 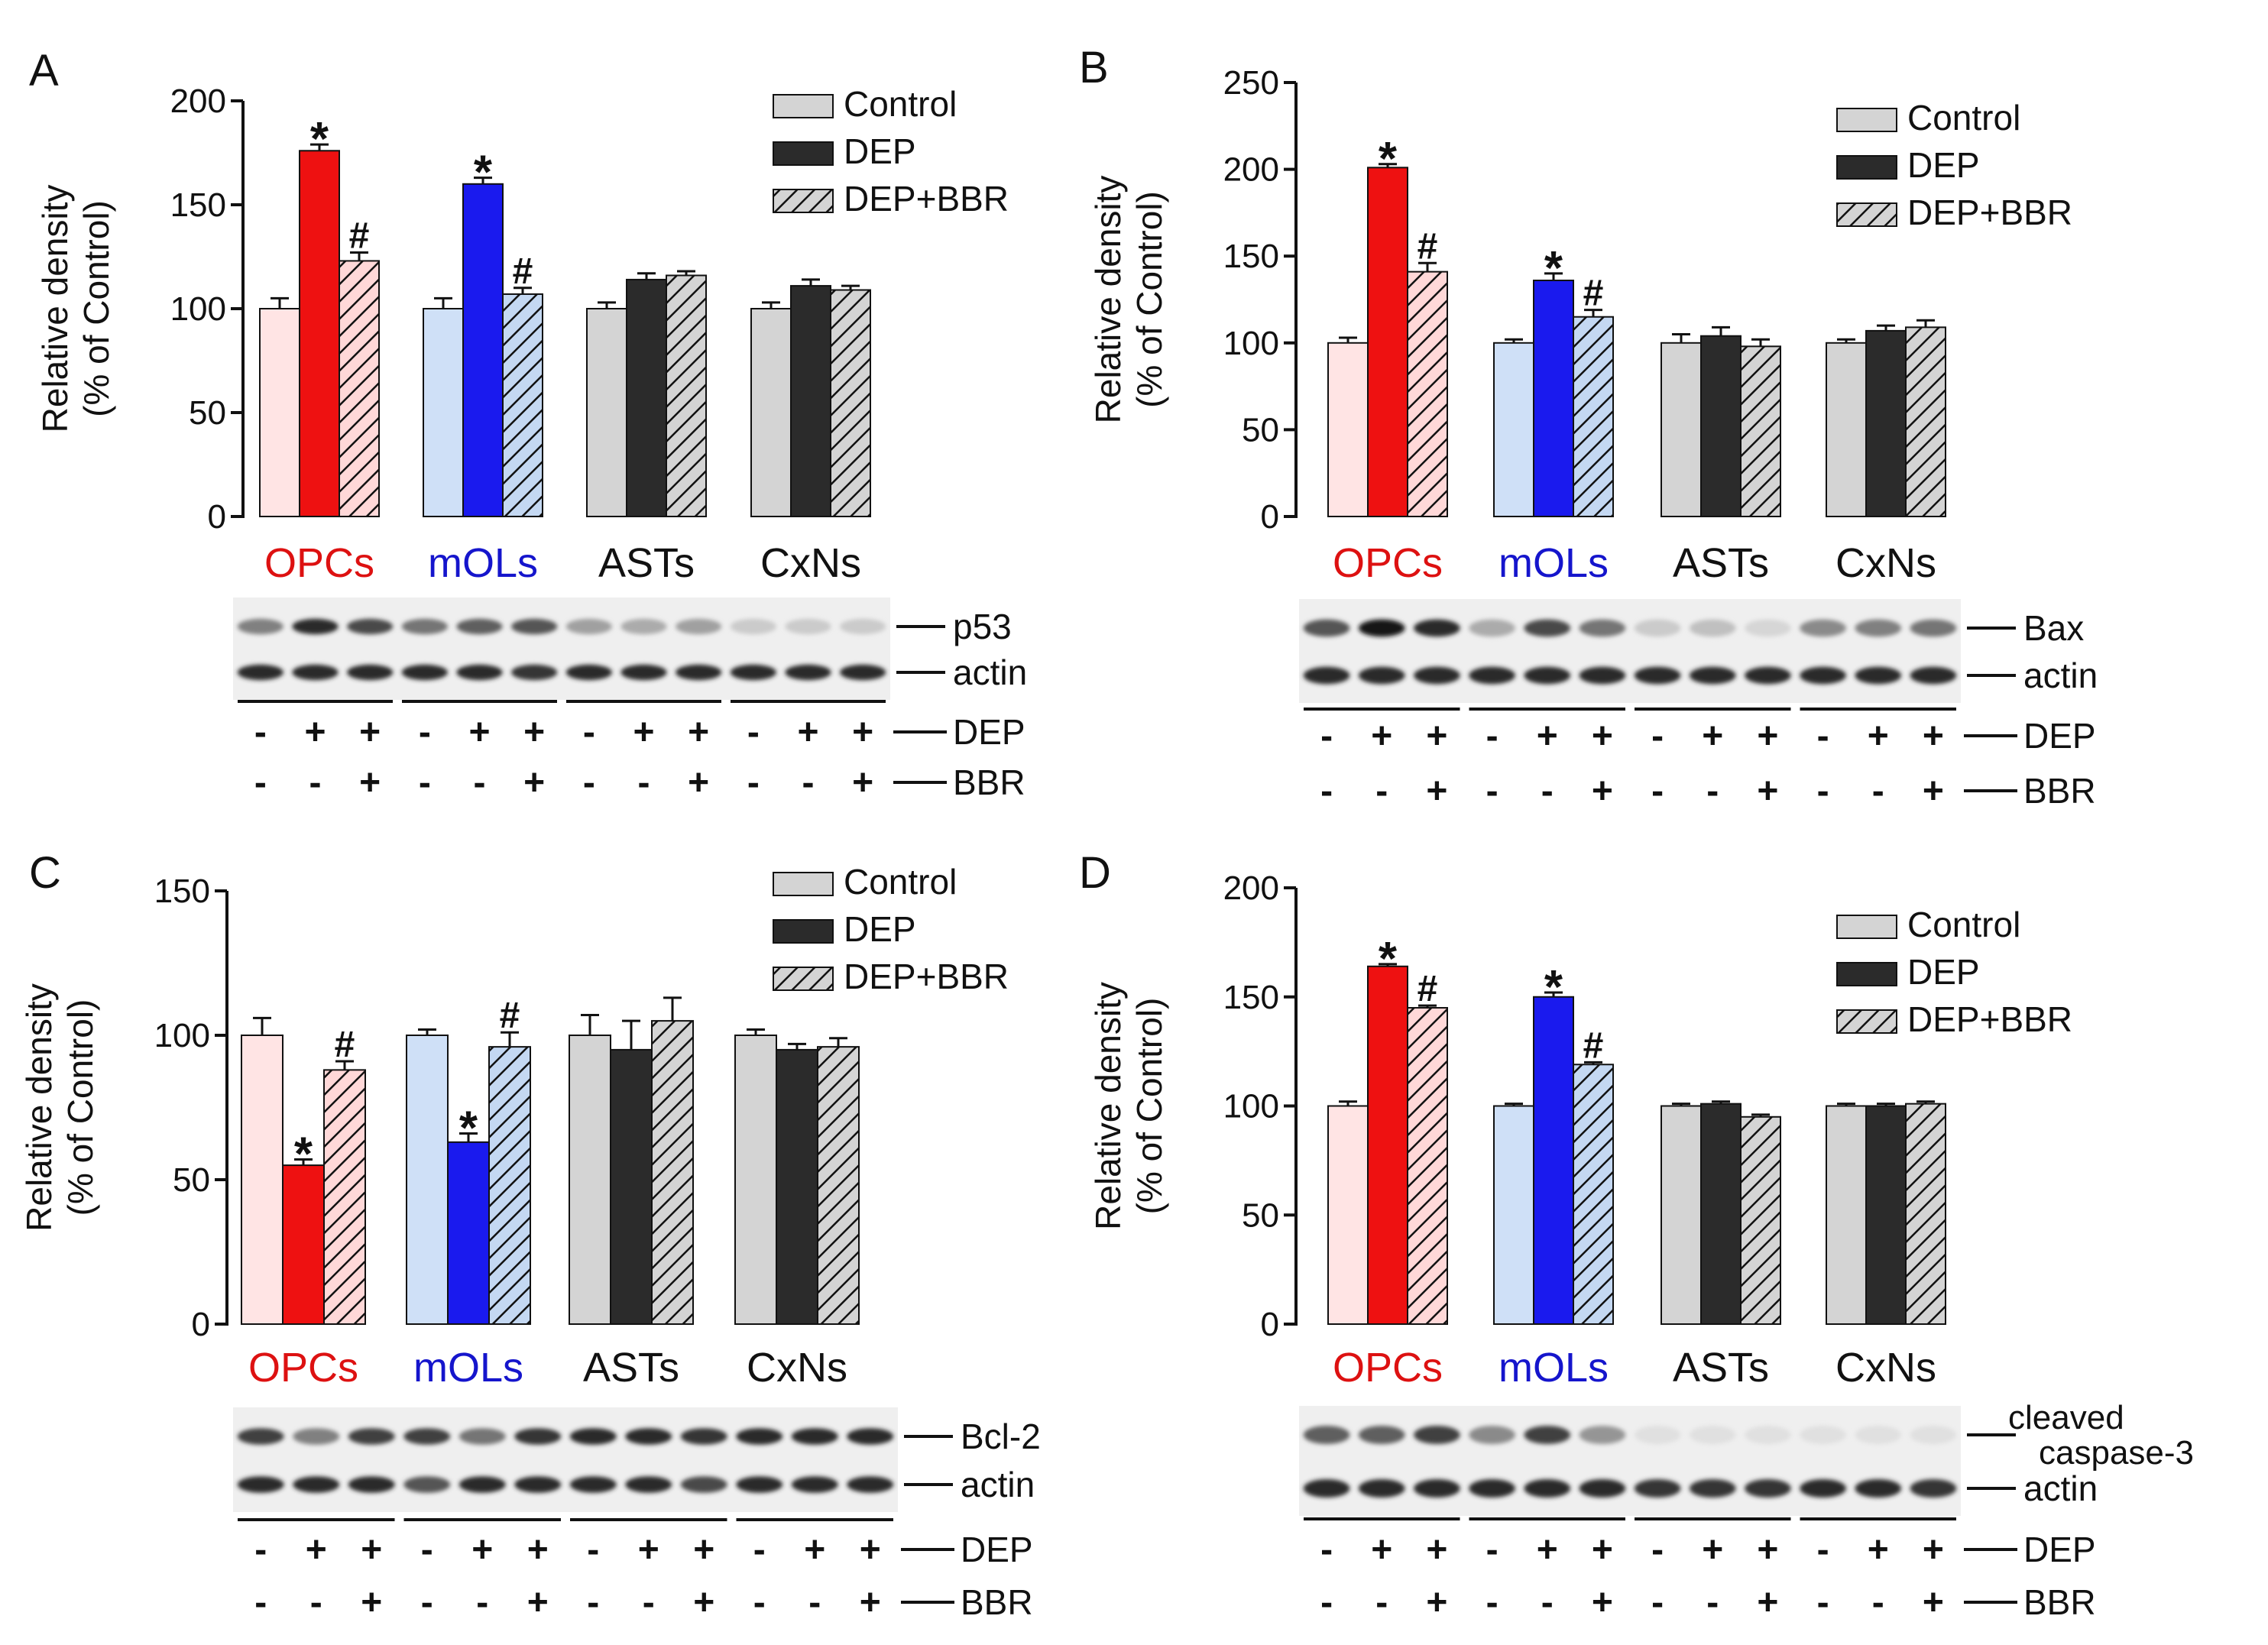 I want to click on y-axis-label-line-2: (% of Control), so click(x=96, y=309).